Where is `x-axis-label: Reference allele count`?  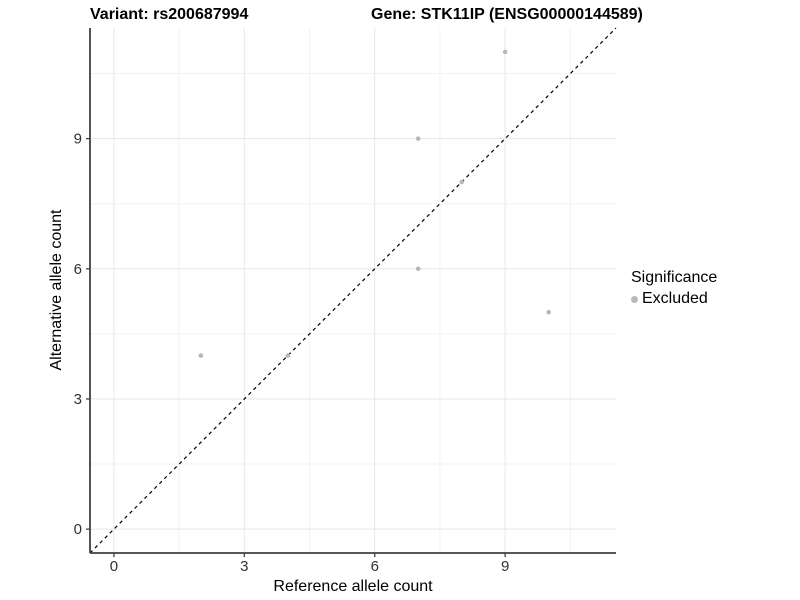
x-axis-label: Reference allele count is located at coordinates (353, 586).